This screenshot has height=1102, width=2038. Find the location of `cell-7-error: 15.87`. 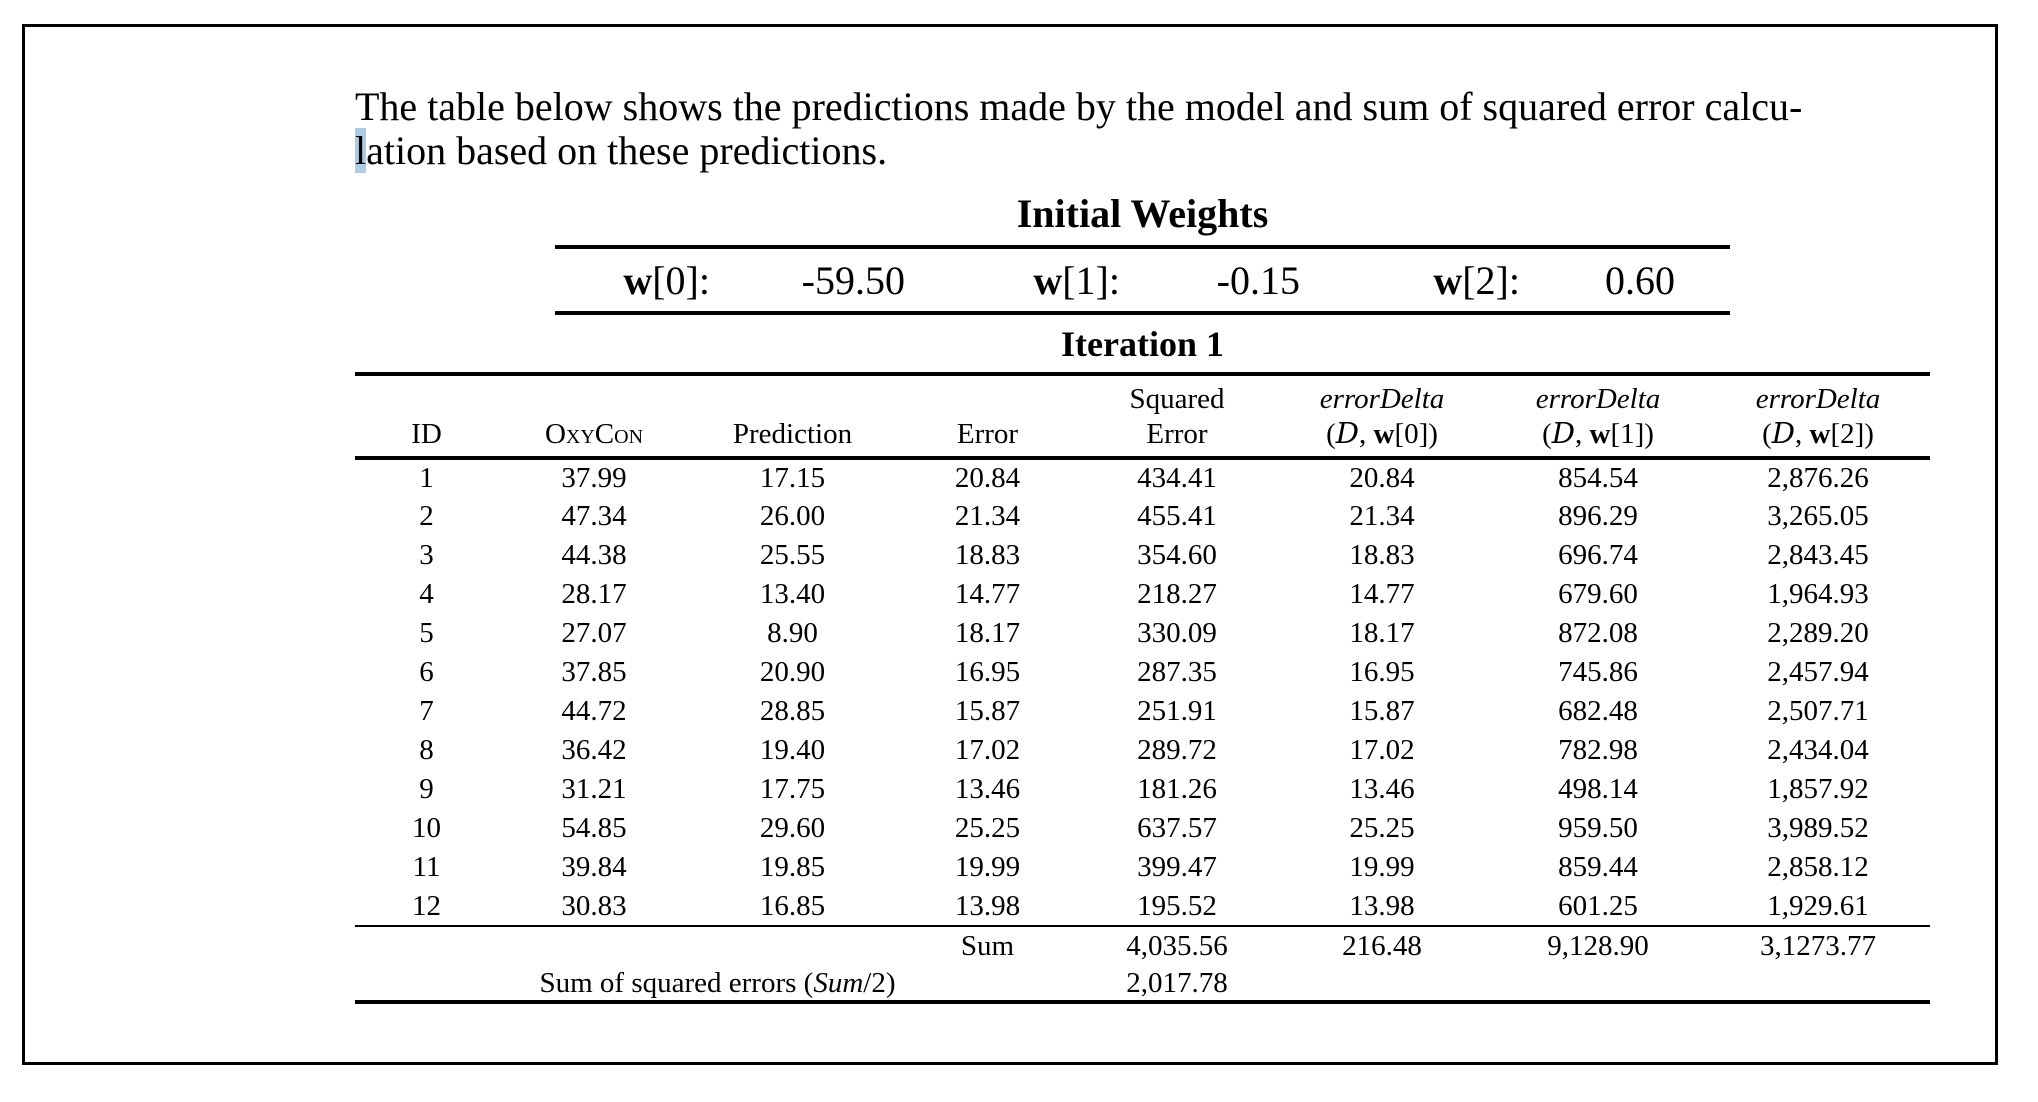

cell-7-error: 15.87 is located at coordinates (987, 711).